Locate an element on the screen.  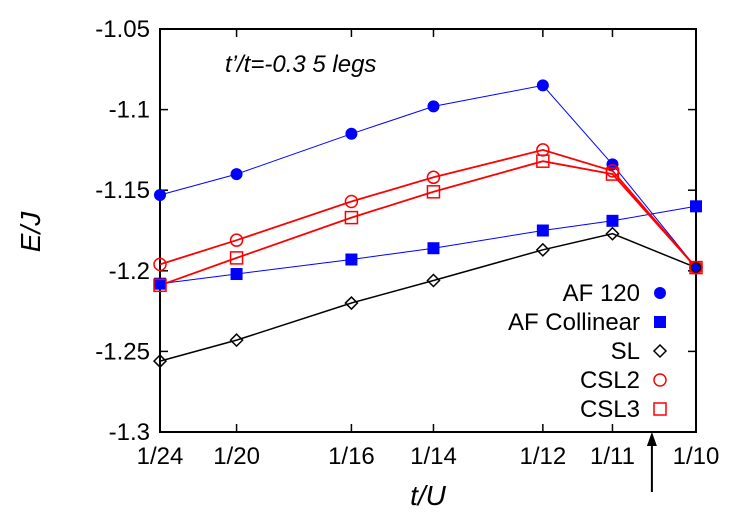
x-tick-label: 1/12 is located at coordinates (542, 456).